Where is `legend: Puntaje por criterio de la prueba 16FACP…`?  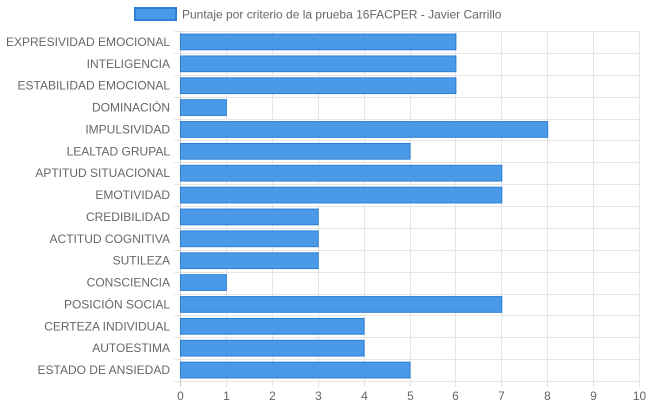 legend: Puntaje por criterio de la prueba 16FACP… is located at coordinates (318, 14).